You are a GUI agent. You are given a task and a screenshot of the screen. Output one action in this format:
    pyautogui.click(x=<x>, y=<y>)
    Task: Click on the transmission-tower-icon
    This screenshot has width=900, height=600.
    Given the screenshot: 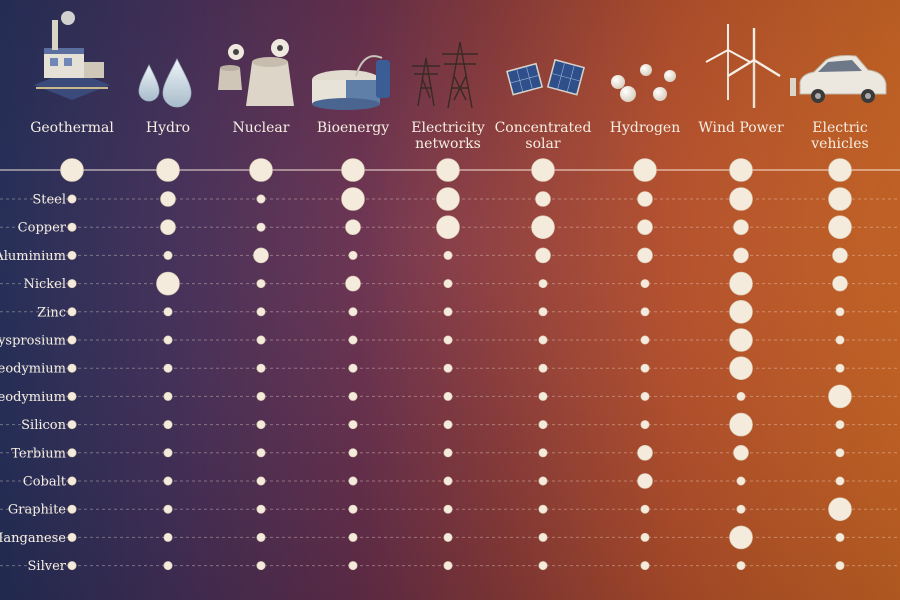 What is the action you would take?
    pyautogui.click(x=445, y=75)
    